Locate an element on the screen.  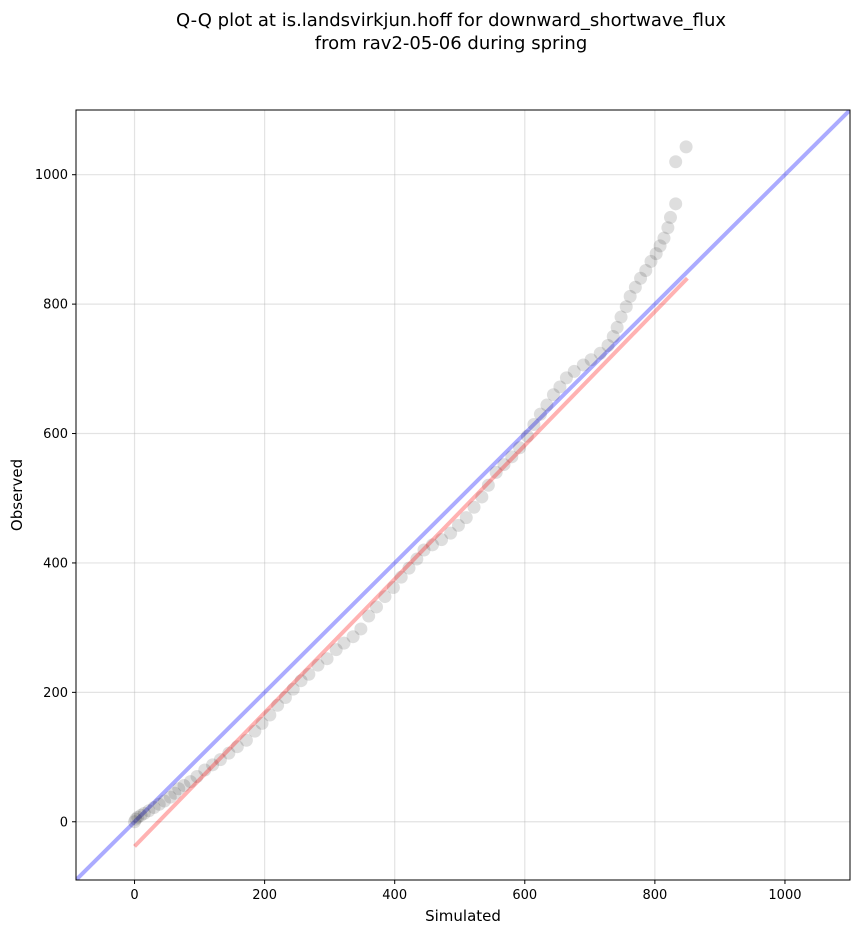
x-tick-label: 1000 is located at coordinates (784, 895).